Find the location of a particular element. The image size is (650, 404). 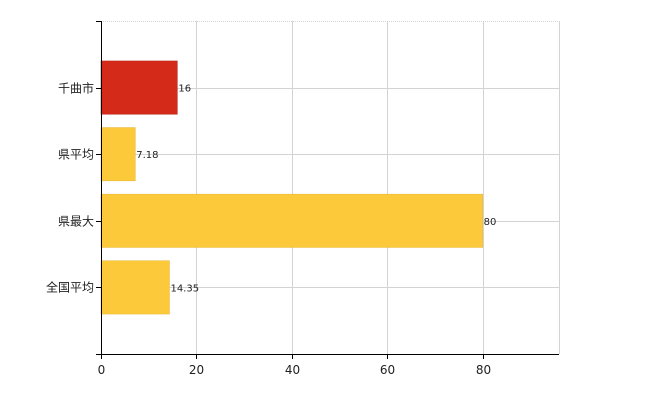

category-label-0: 千曲市 is located at coordinates (76, 88).